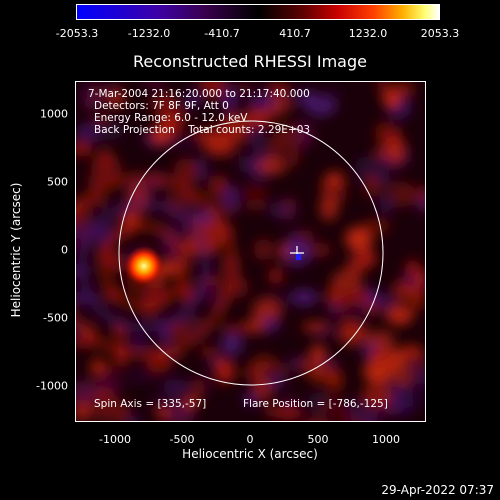  What do you see at coordinates (77, 33) in the screenshot?
I see `colorbar-tick: -2053.3` at bounding box center [77, 33].